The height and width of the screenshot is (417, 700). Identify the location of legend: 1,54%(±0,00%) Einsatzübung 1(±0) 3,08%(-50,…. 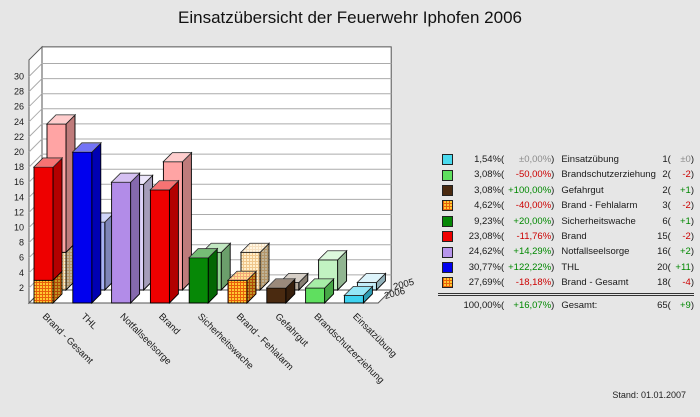
(566, 232).